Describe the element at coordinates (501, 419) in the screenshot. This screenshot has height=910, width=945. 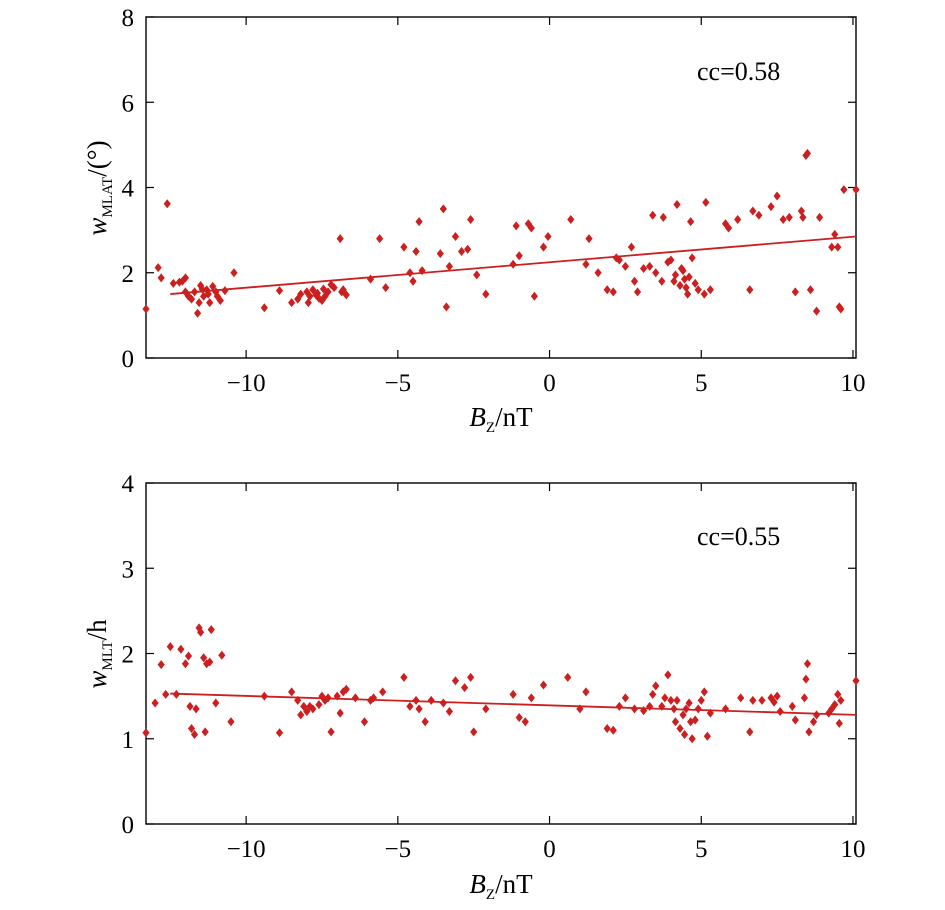
I see `x-axis-label: BZ/nT` at that location.